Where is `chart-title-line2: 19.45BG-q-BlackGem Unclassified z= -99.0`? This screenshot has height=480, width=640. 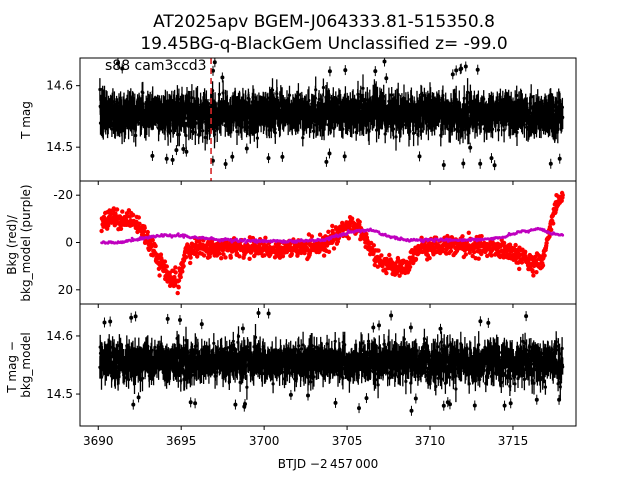
chart-title-line2: 19.45BG-q-BlackGem Unclassified z= -99.0 is located at coordinates (323, 44).